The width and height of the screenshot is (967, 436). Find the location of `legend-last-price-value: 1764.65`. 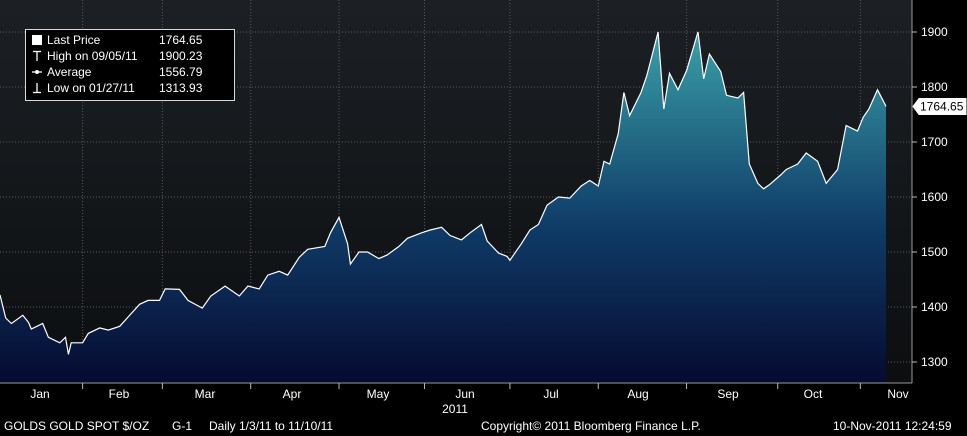

legend-last-price-value: 1764.65 is located at coordinates (181, 40).